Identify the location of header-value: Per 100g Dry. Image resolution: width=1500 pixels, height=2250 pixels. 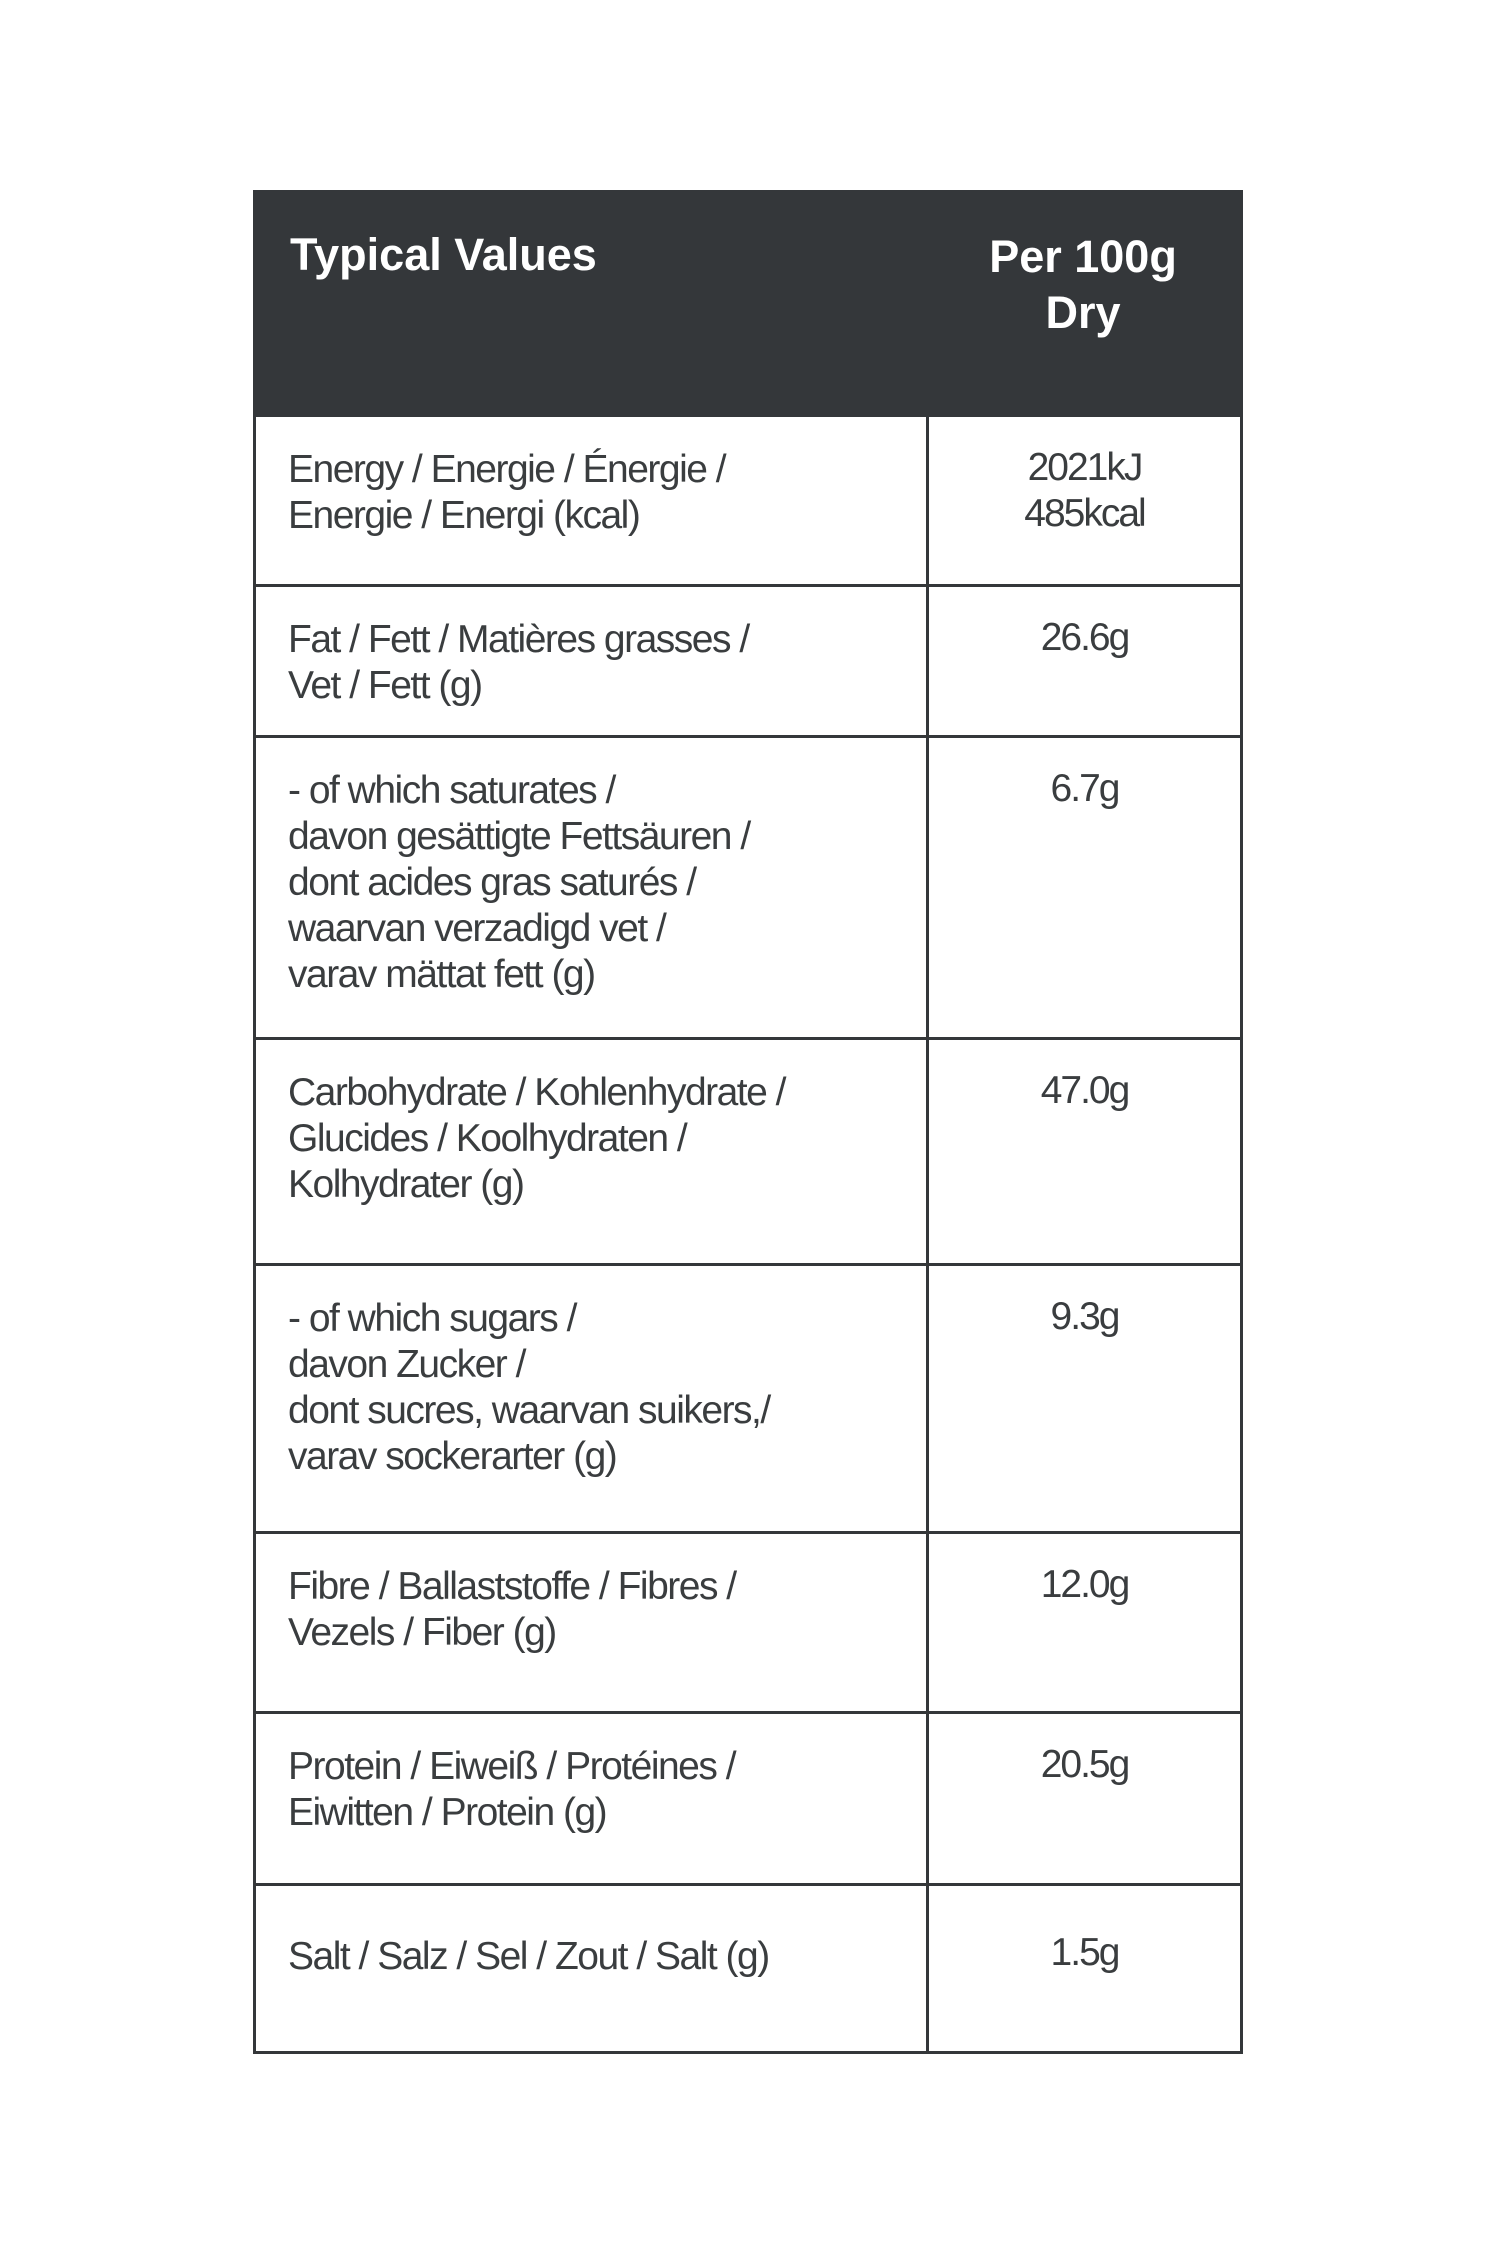
(1083, 303).